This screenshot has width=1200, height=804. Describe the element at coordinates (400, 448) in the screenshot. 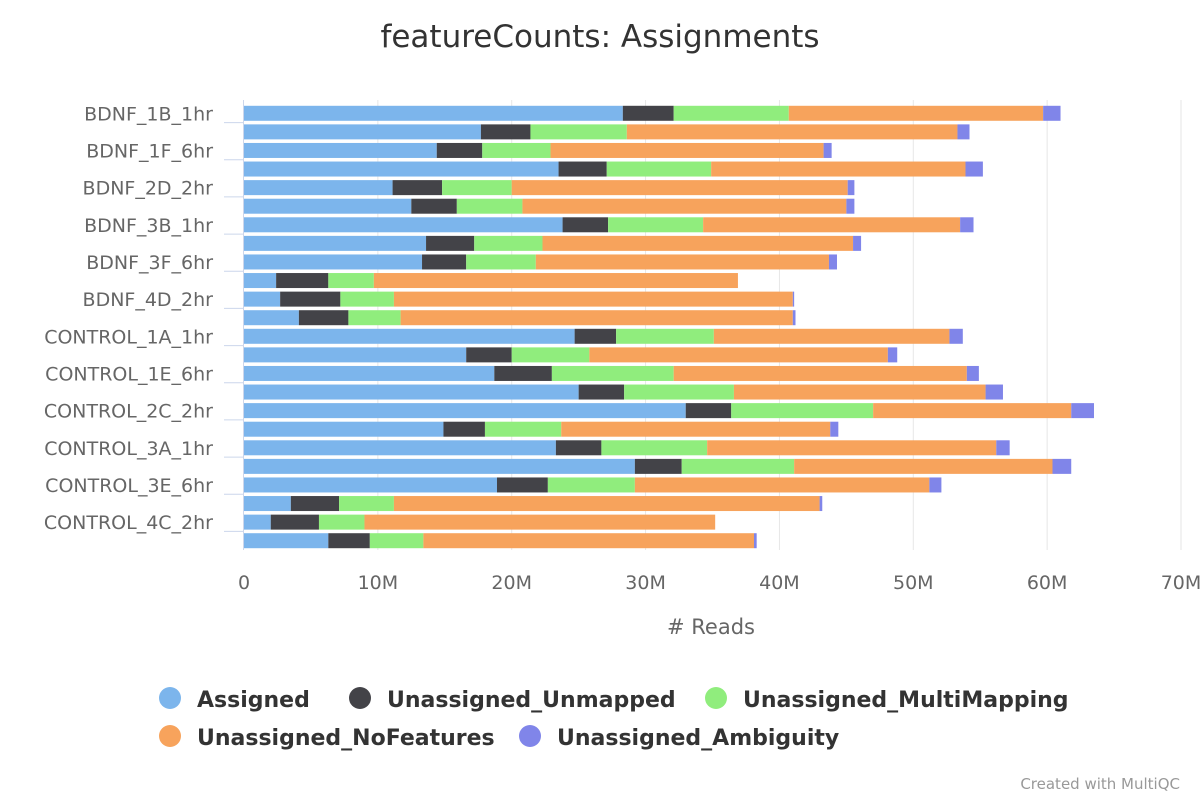

I see `bar-segment: CONTROL_3A_1hr Assigned: 23300000` at that location.